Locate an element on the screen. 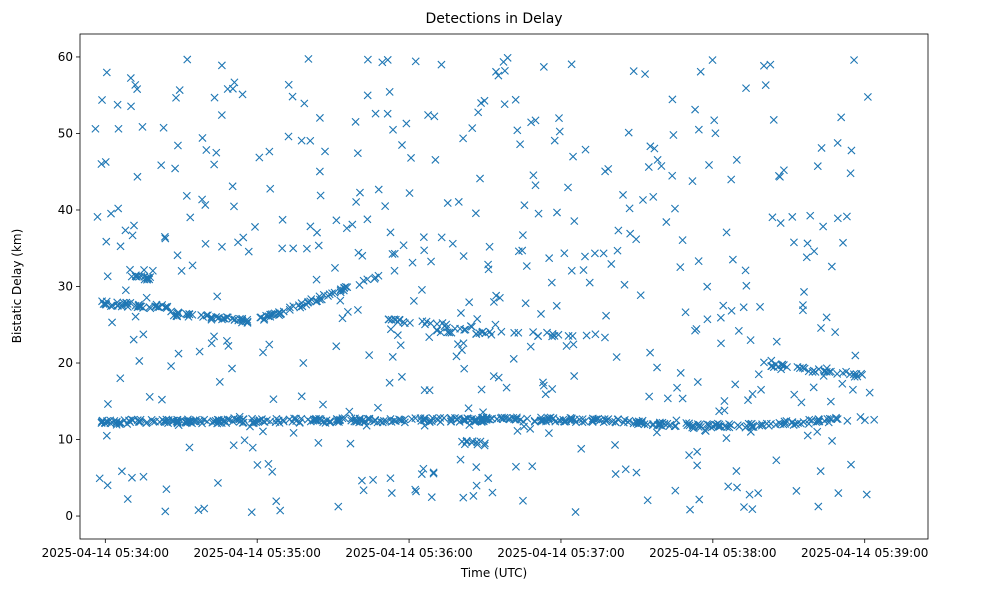  x-tick-label: 2025-04-14 05:38:00 is located at coordinates (712, 553).